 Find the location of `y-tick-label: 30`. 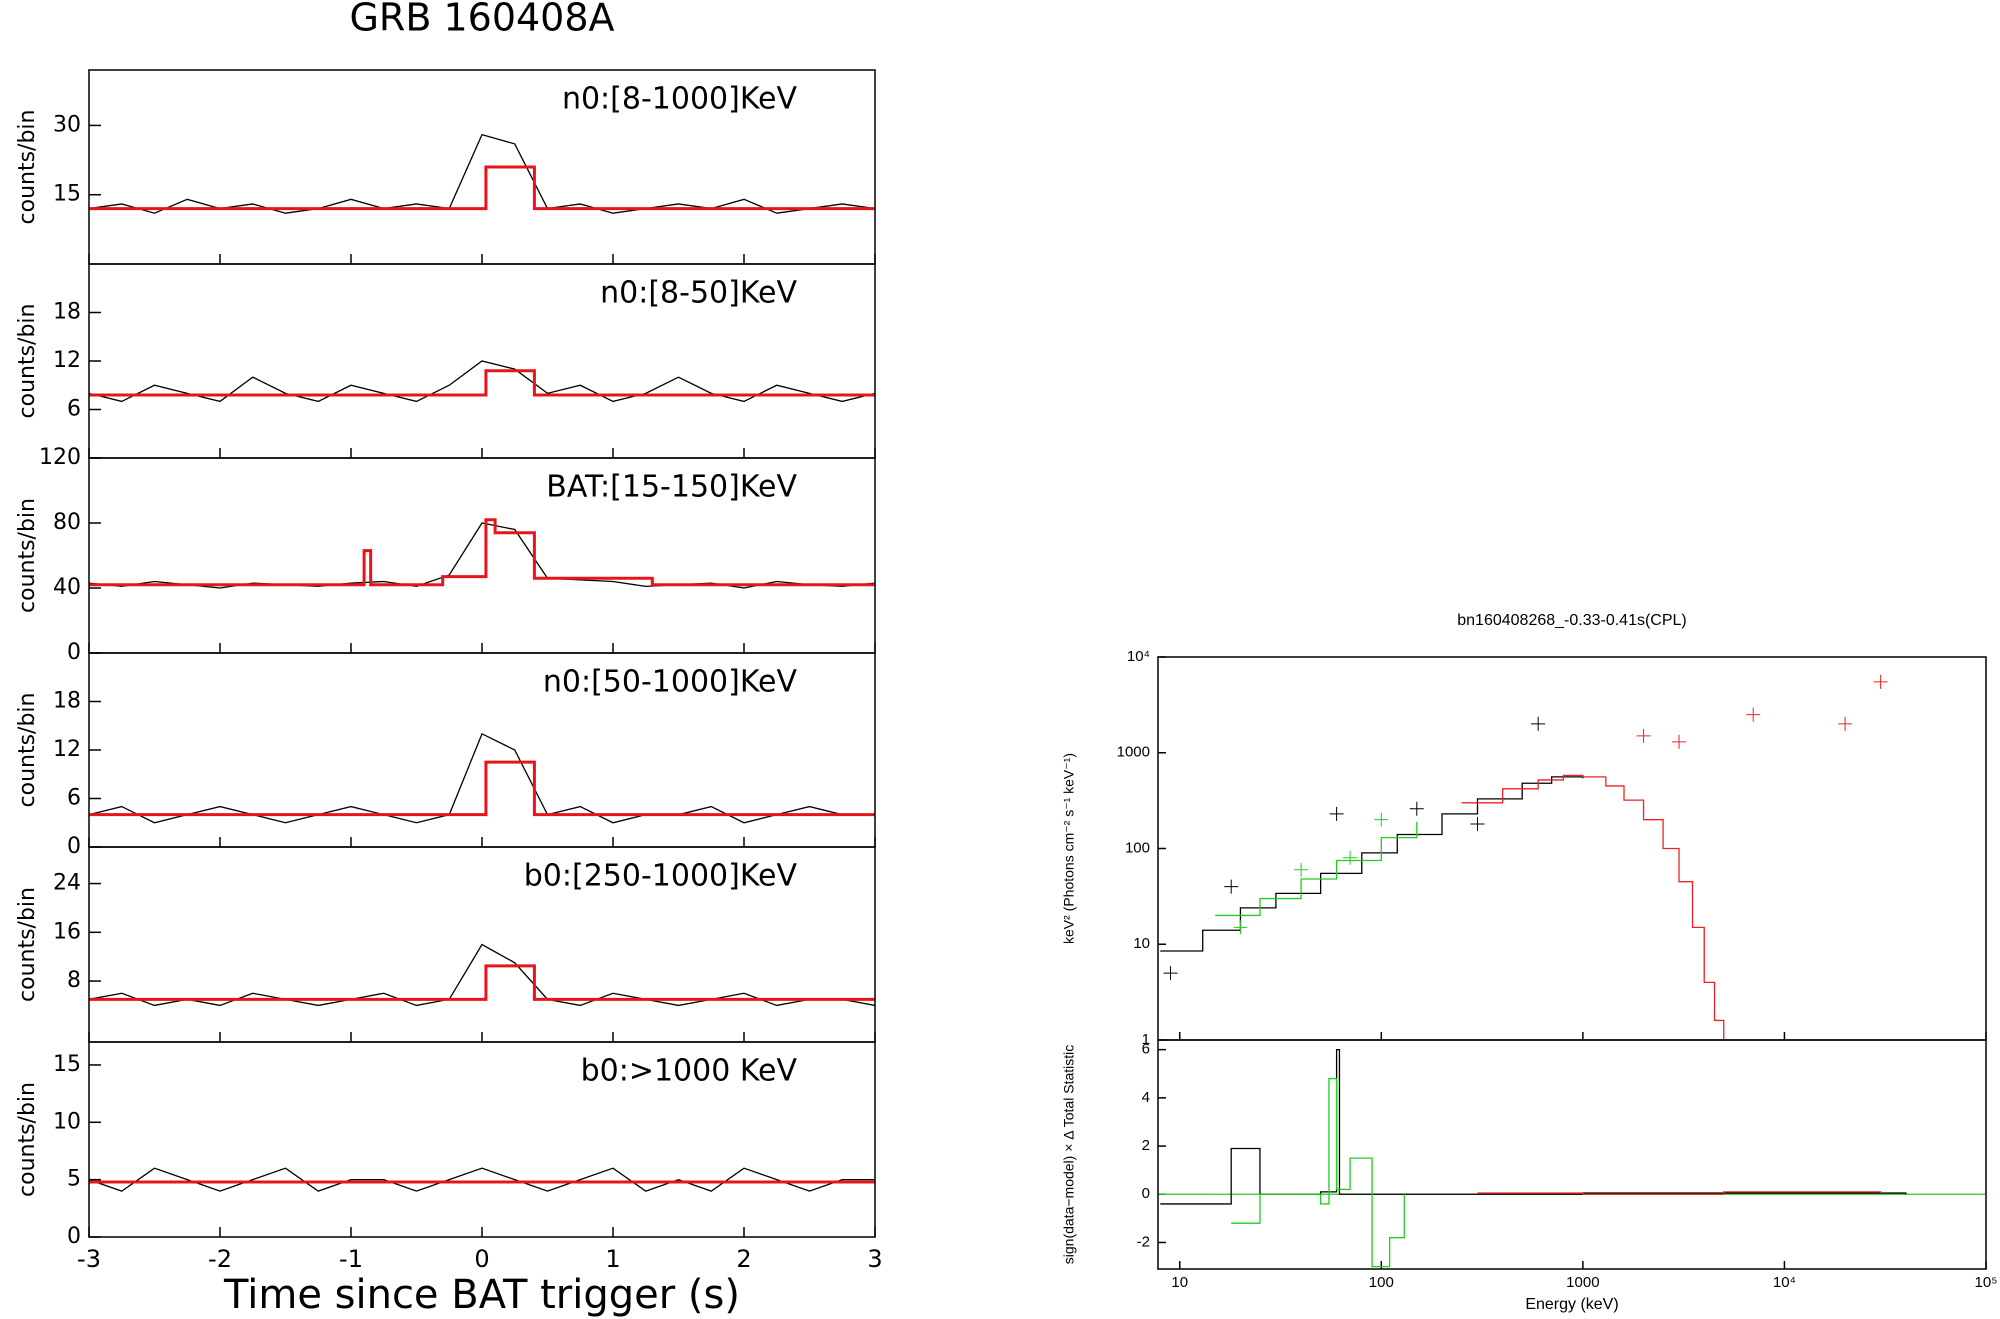

y-tick-label: 30 is located at coordinates (67, 124).